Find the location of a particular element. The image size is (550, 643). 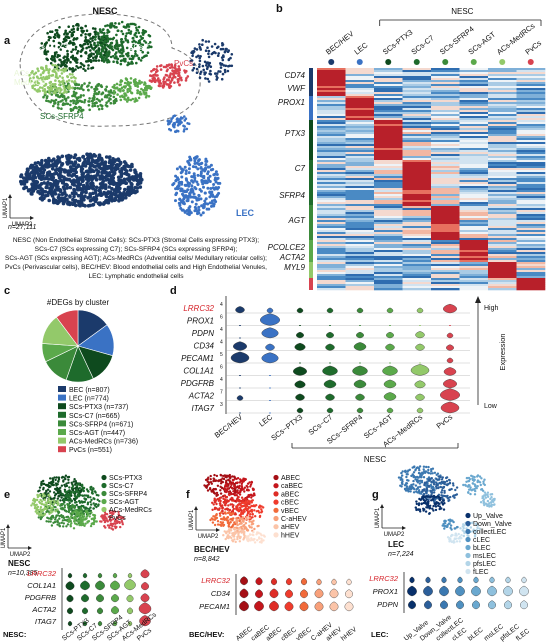

cluster-dot is located at coordinates (359, 62).